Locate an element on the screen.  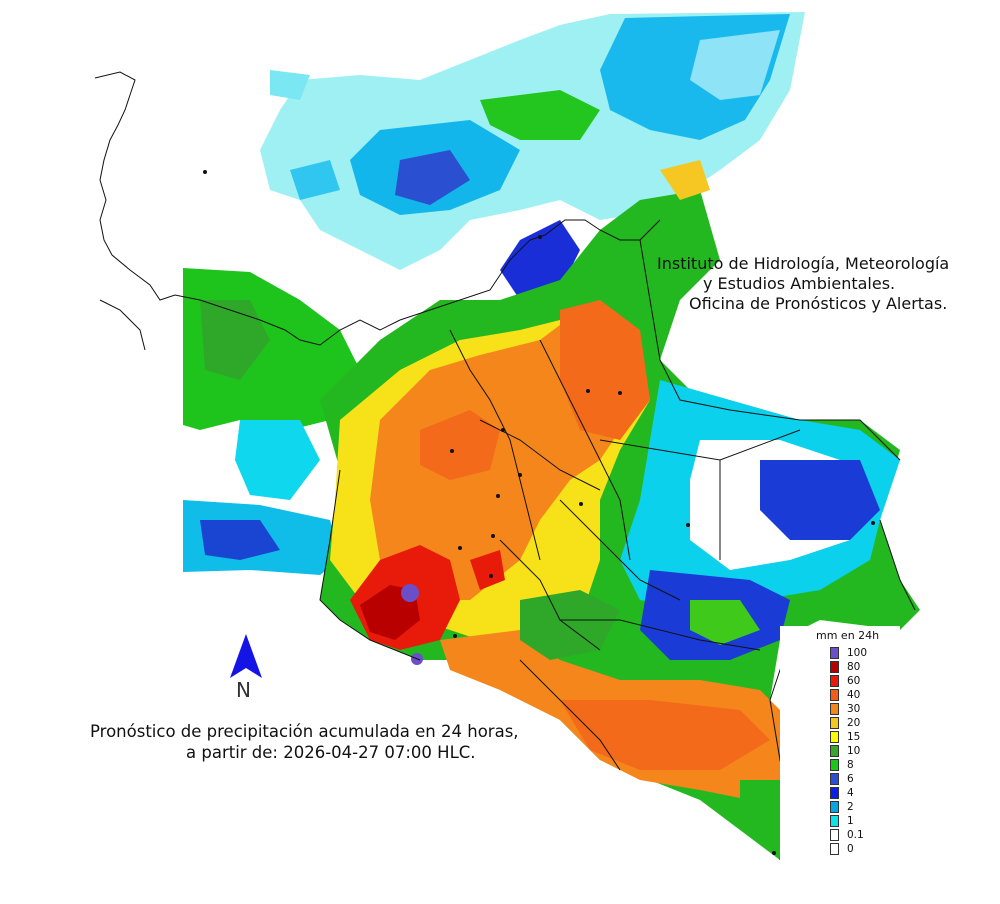
institution-line-1: Instituto de Hidrología, Meteorología is located at coordinates (803, 263).